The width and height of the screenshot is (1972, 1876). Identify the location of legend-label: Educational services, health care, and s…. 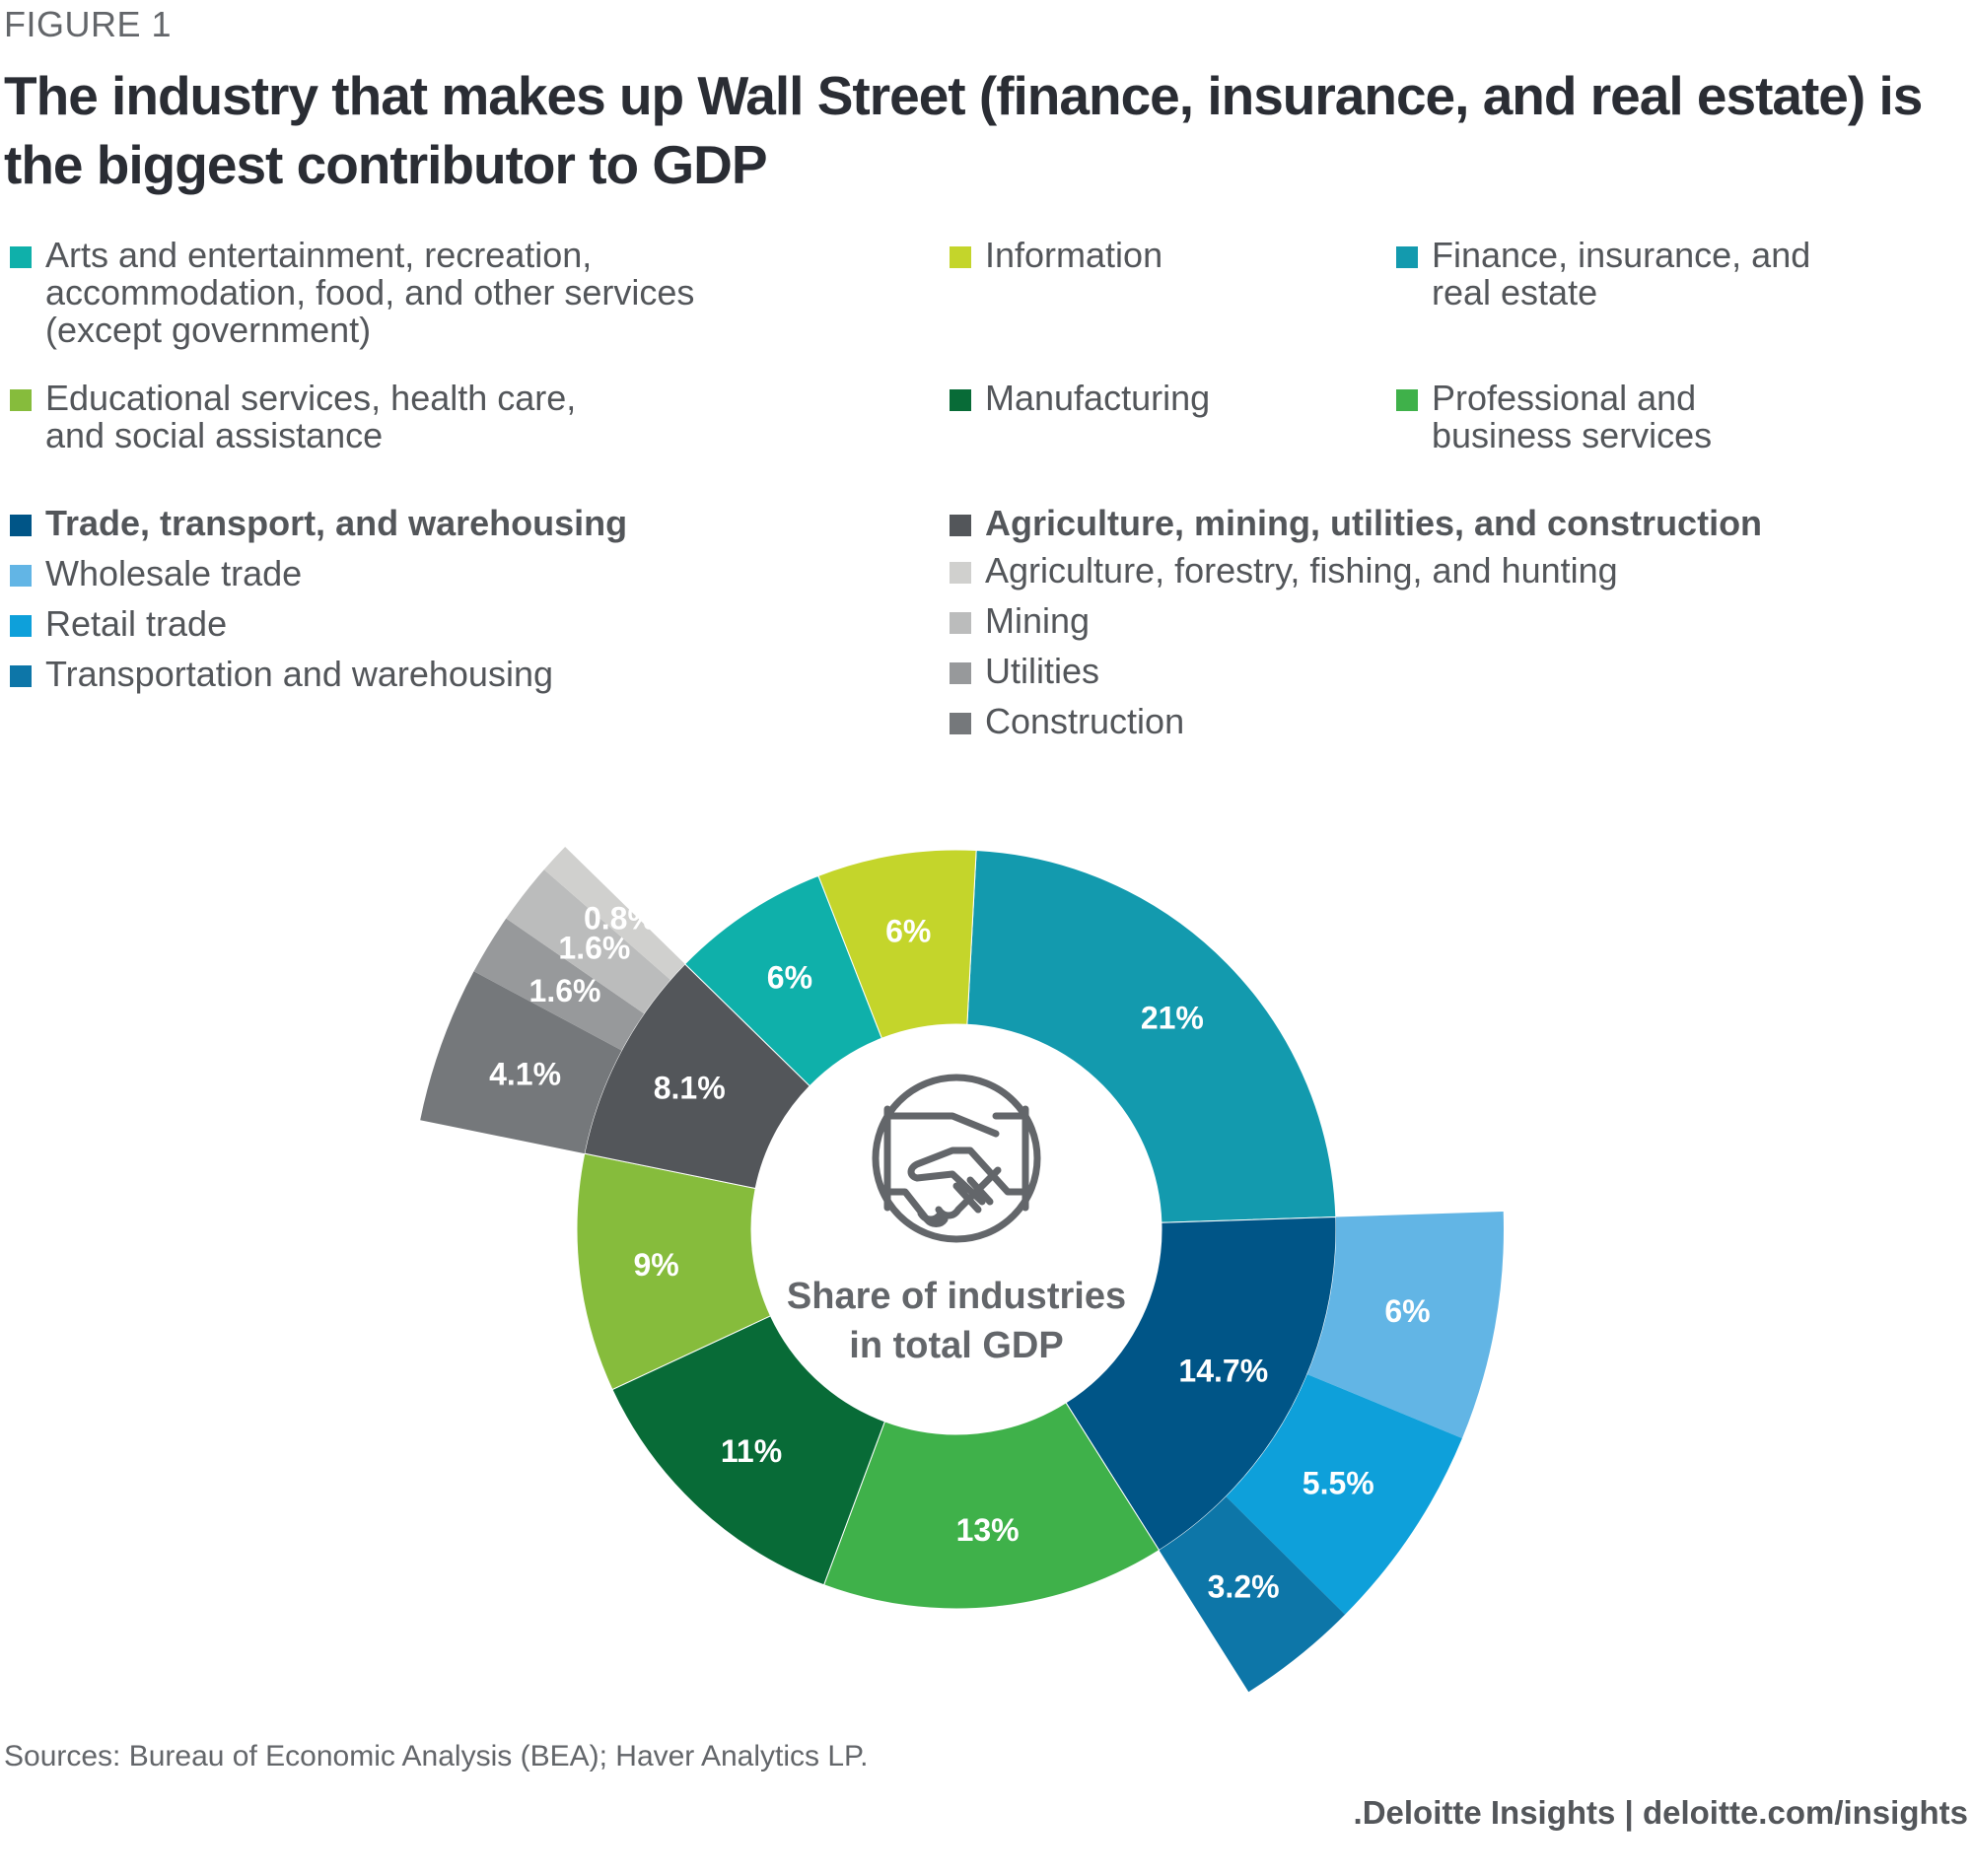
(311, 416).